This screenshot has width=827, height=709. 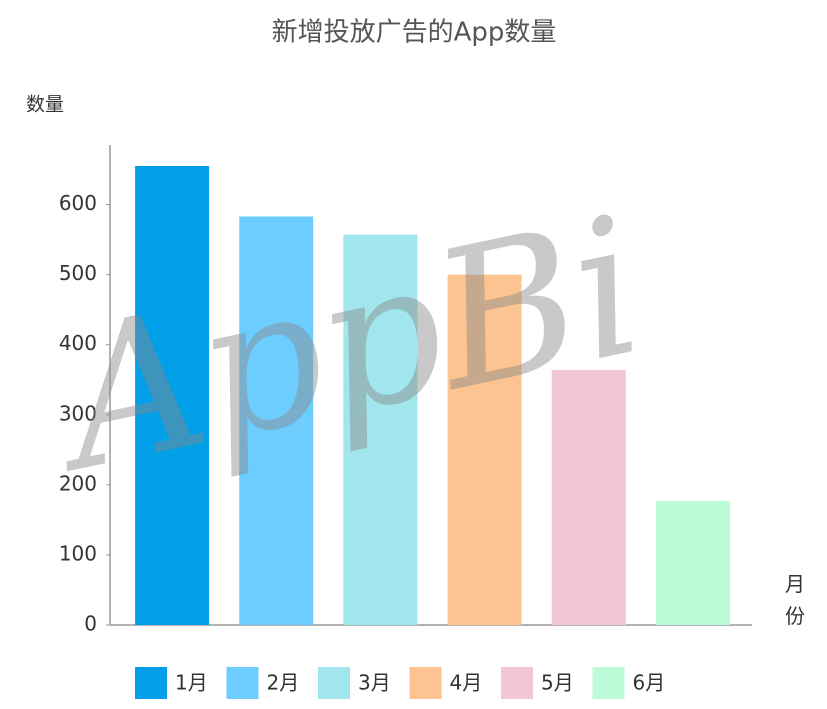 I want to click on legend-label: 4月, so click(x=466, y=683).